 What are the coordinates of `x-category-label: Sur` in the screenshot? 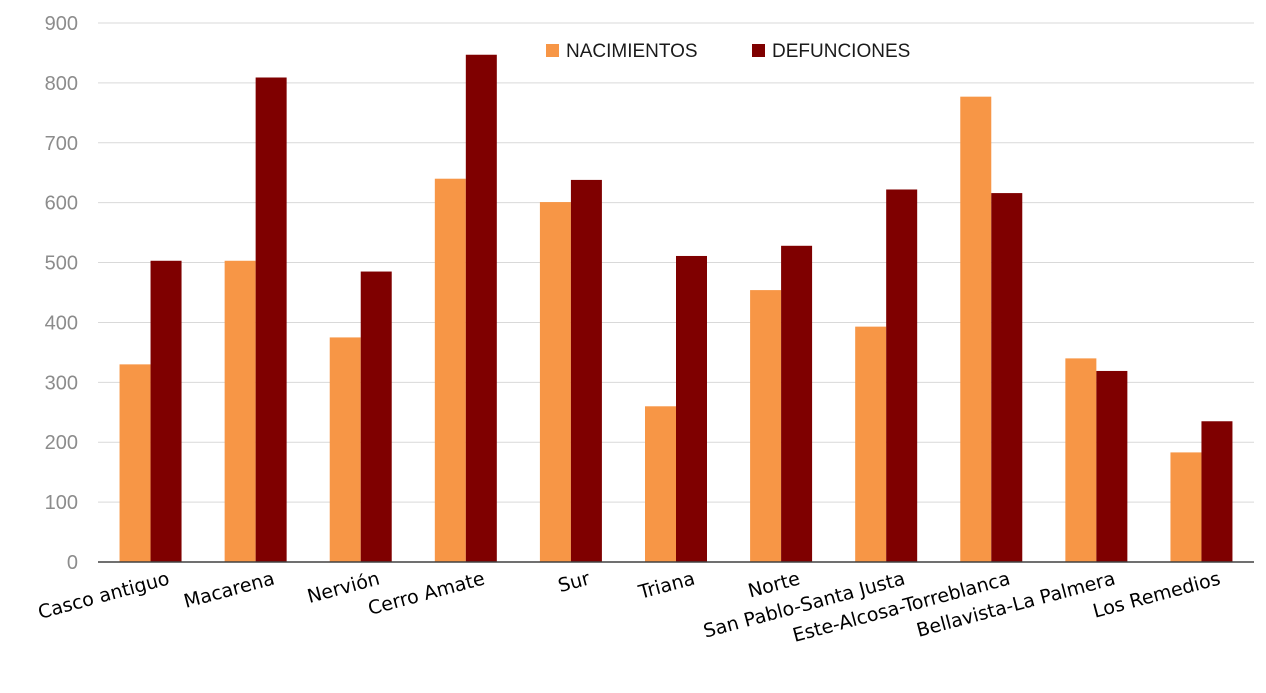 It's located at (574, 583).